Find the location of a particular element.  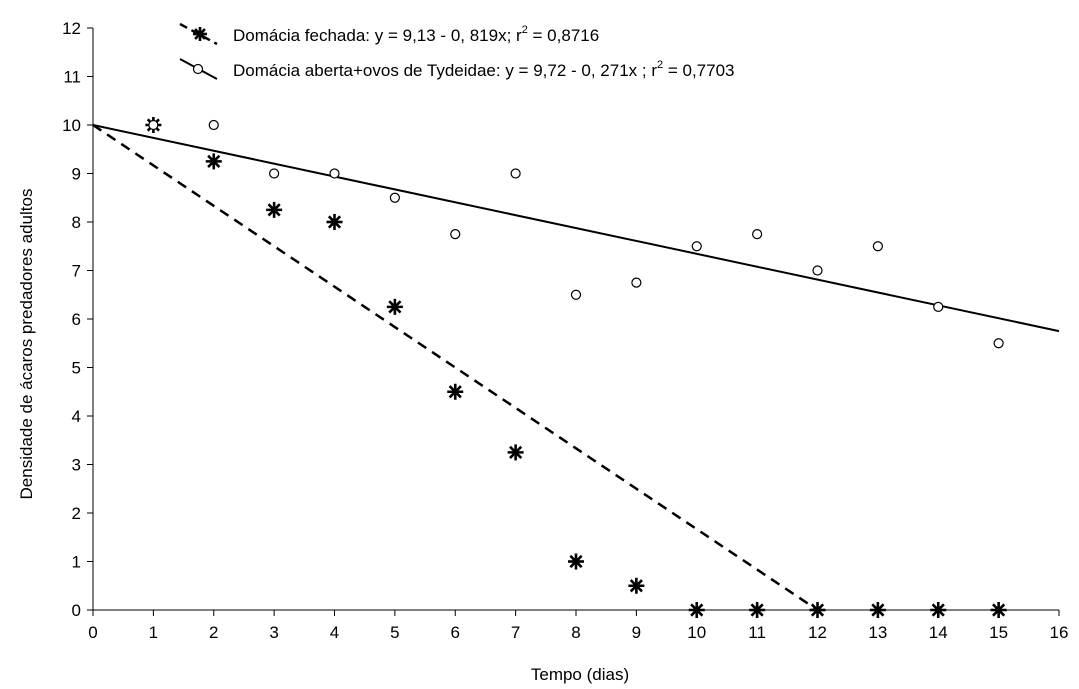

x-tick-label: 7 is located at coordinates (515, 632).